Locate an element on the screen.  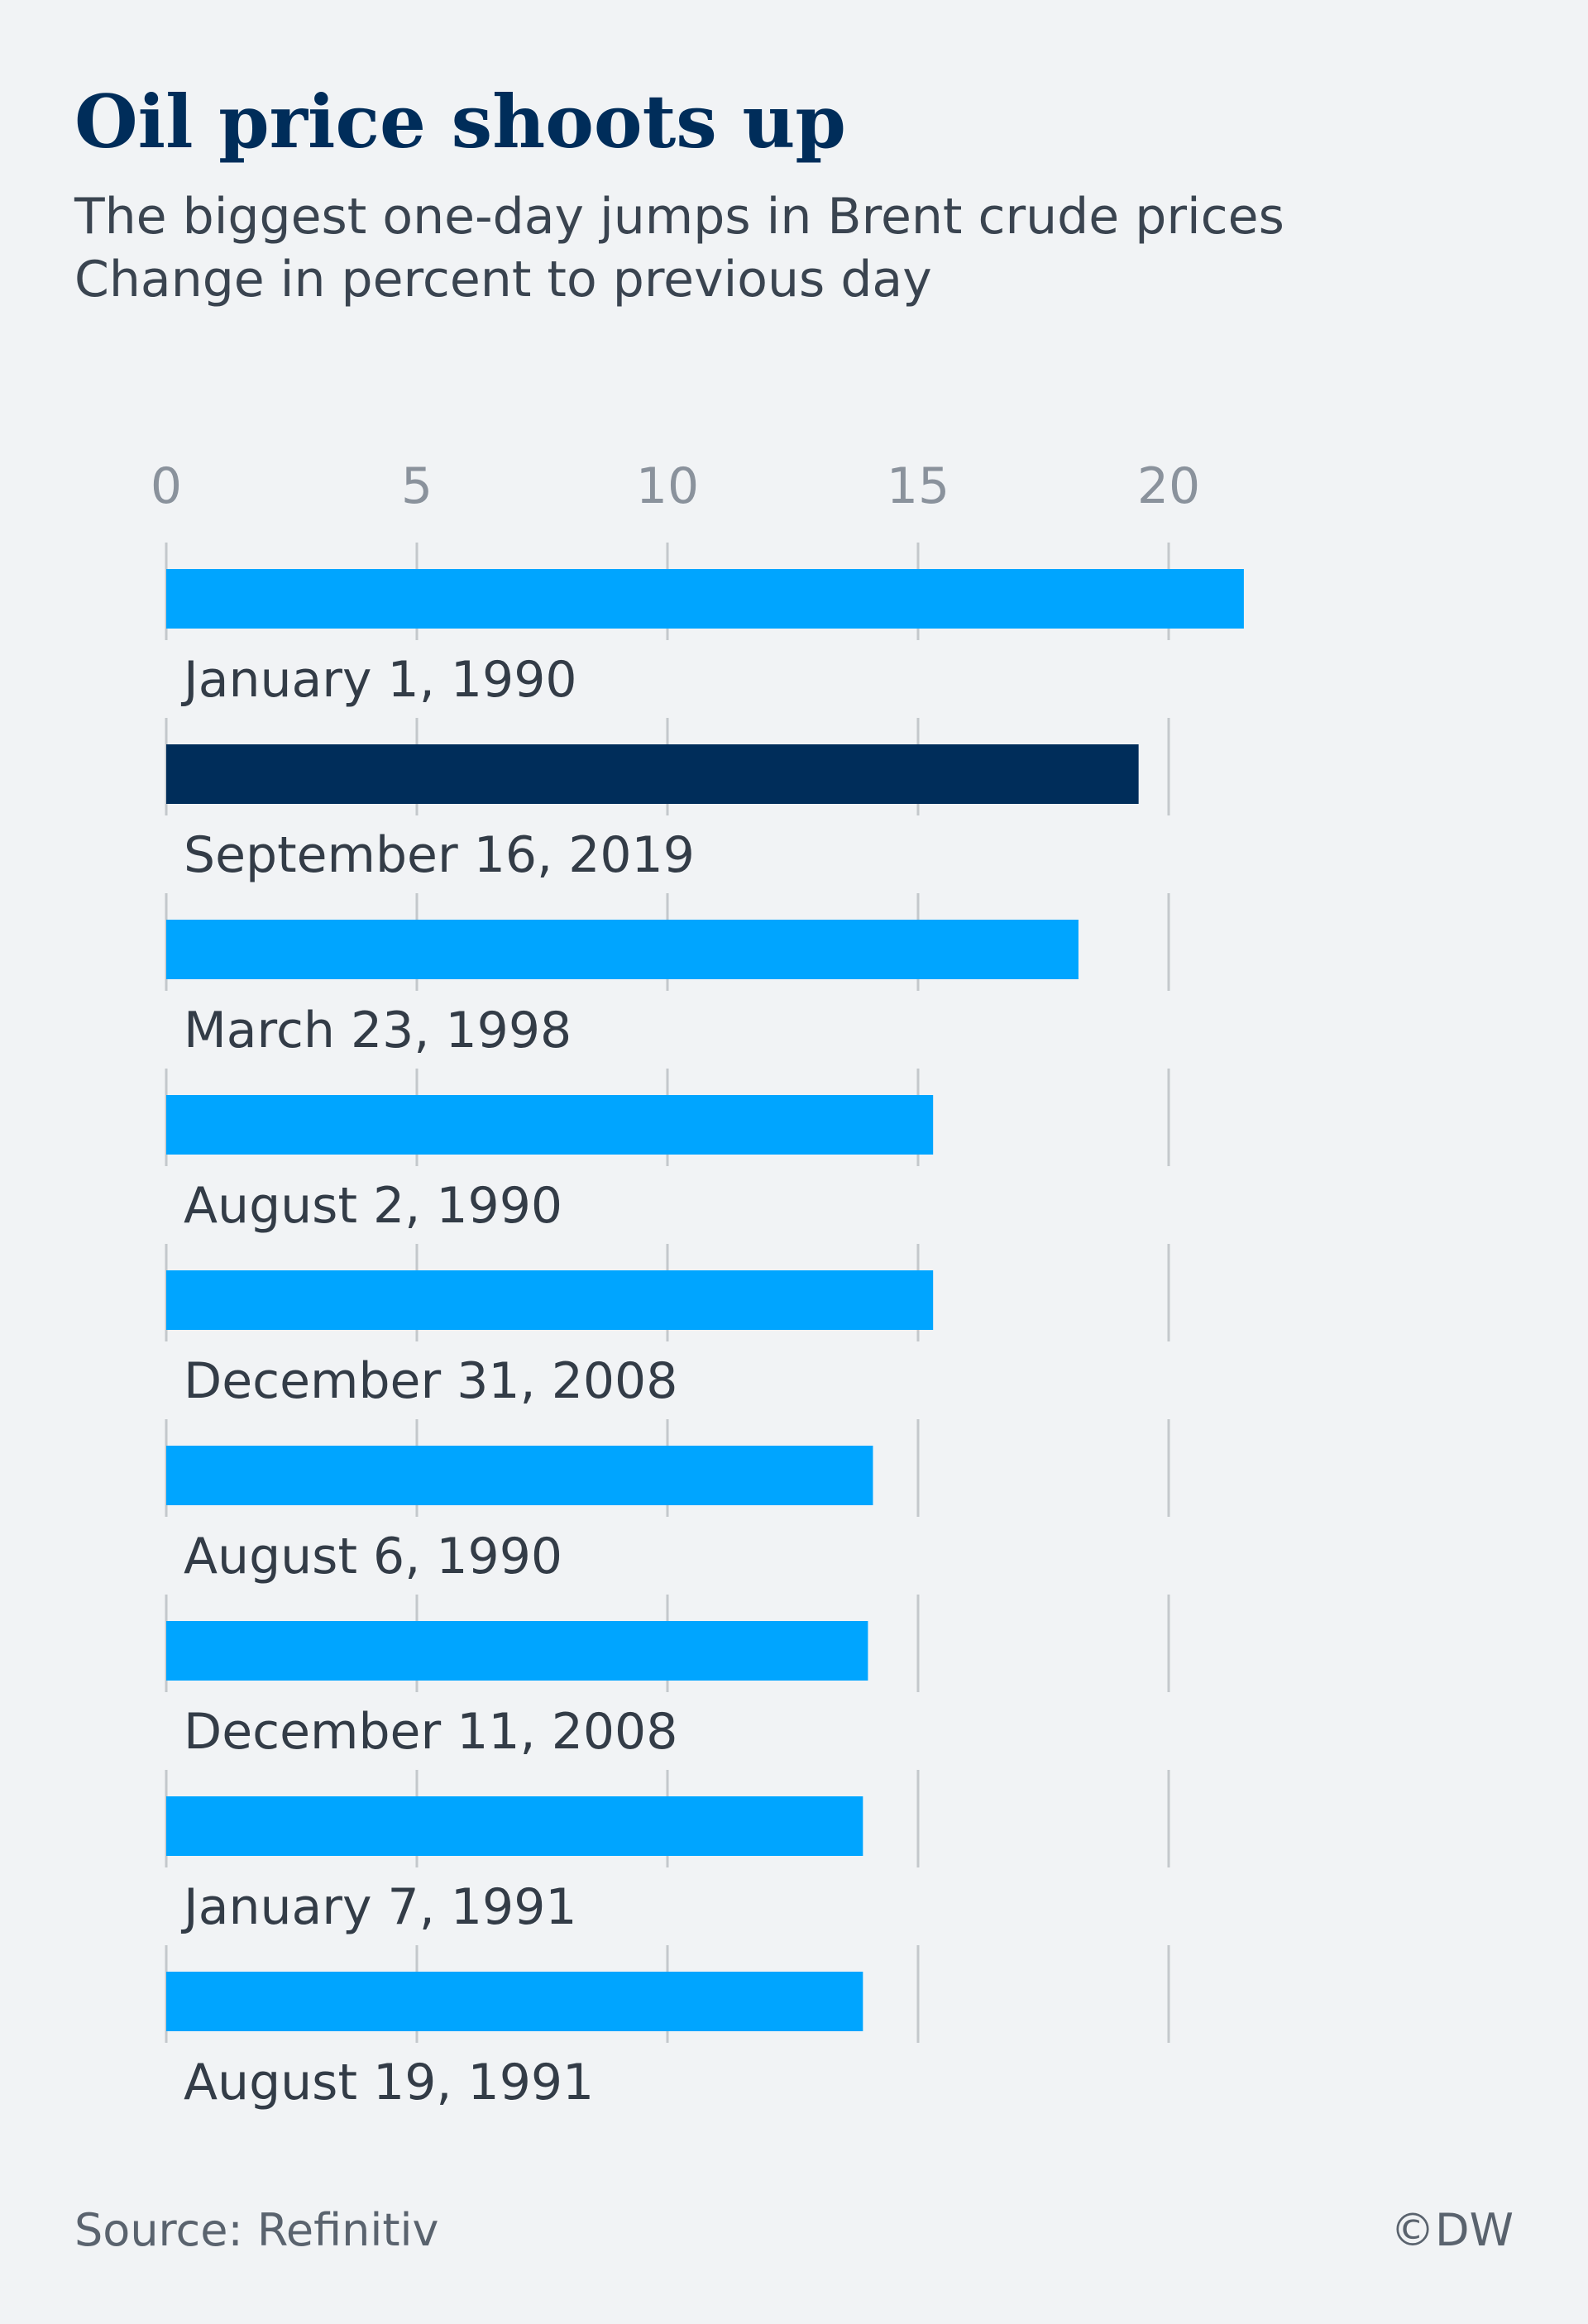
category-label: December 11, 2008 is located at coordinates (431, 1732).